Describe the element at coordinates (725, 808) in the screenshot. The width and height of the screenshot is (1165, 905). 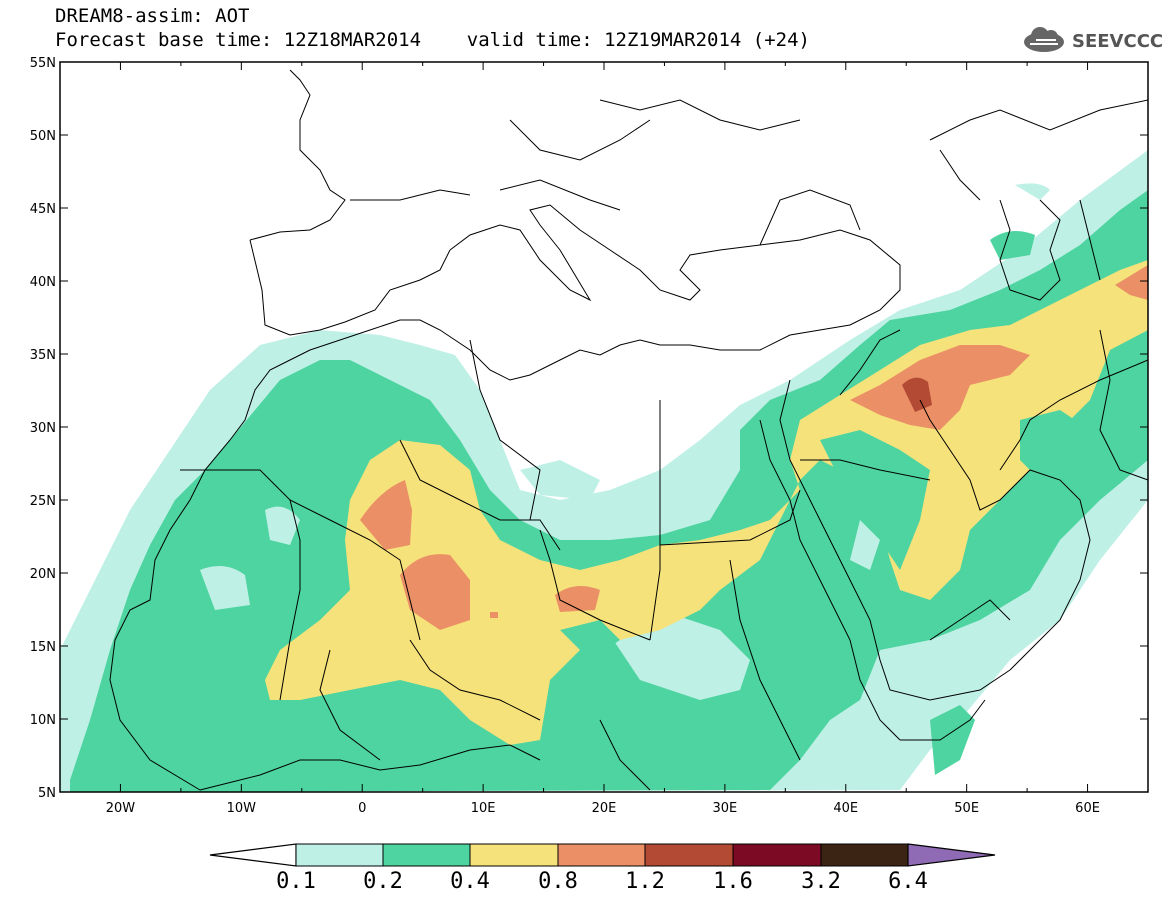
I see `lon-label: 30E` at that location.